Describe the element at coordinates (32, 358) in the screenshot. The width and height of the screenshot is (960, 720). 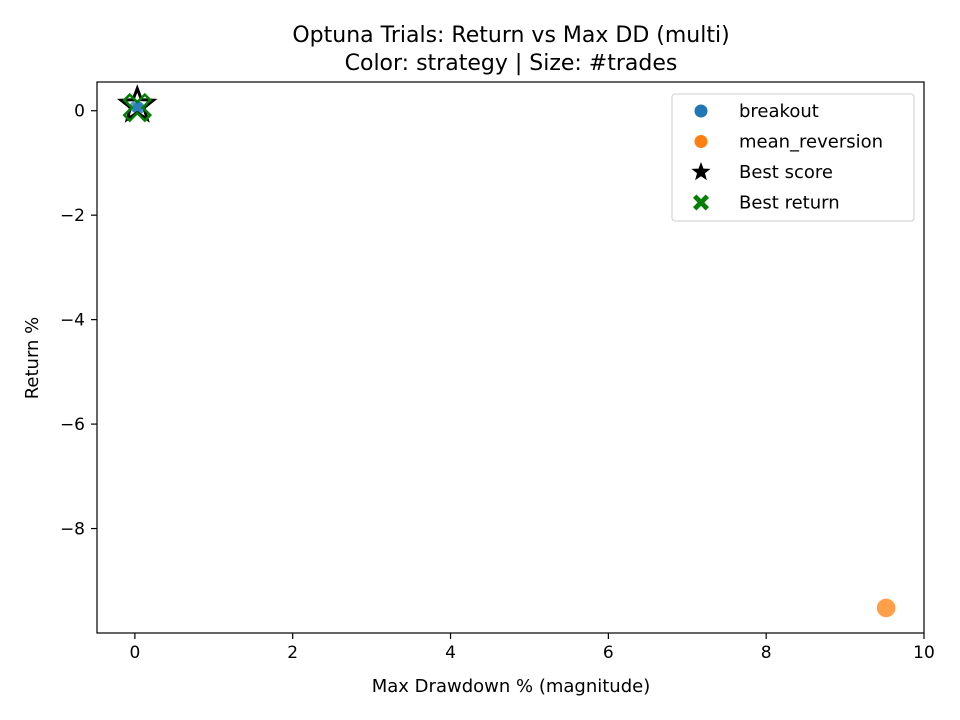
I see `y-axis-label: Return %` at that location.